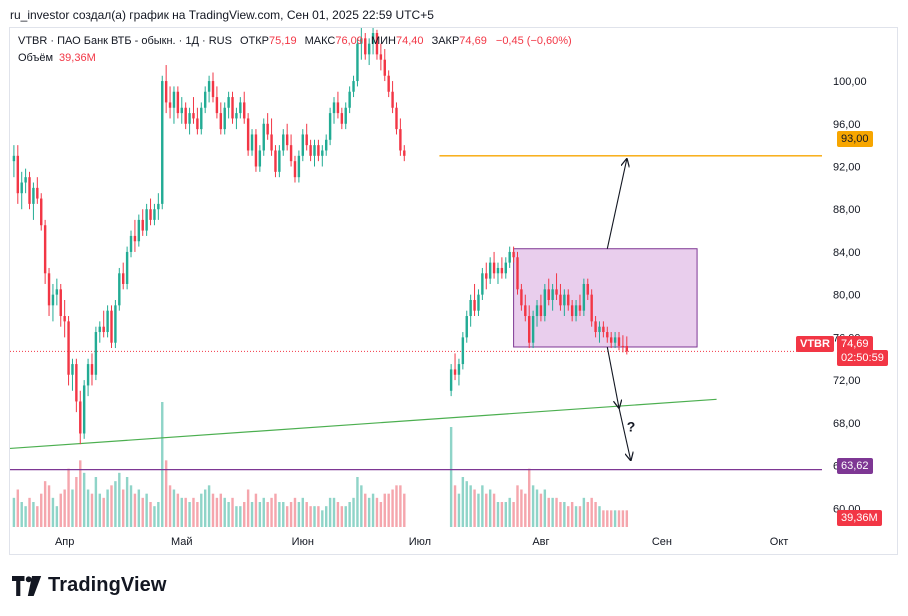 Image resolution: width=908 pixels, height=616 pixels. Describe the element at coordinates (283, 41) in the screenshot. I see `legend-open-value: 75,19` at that location.